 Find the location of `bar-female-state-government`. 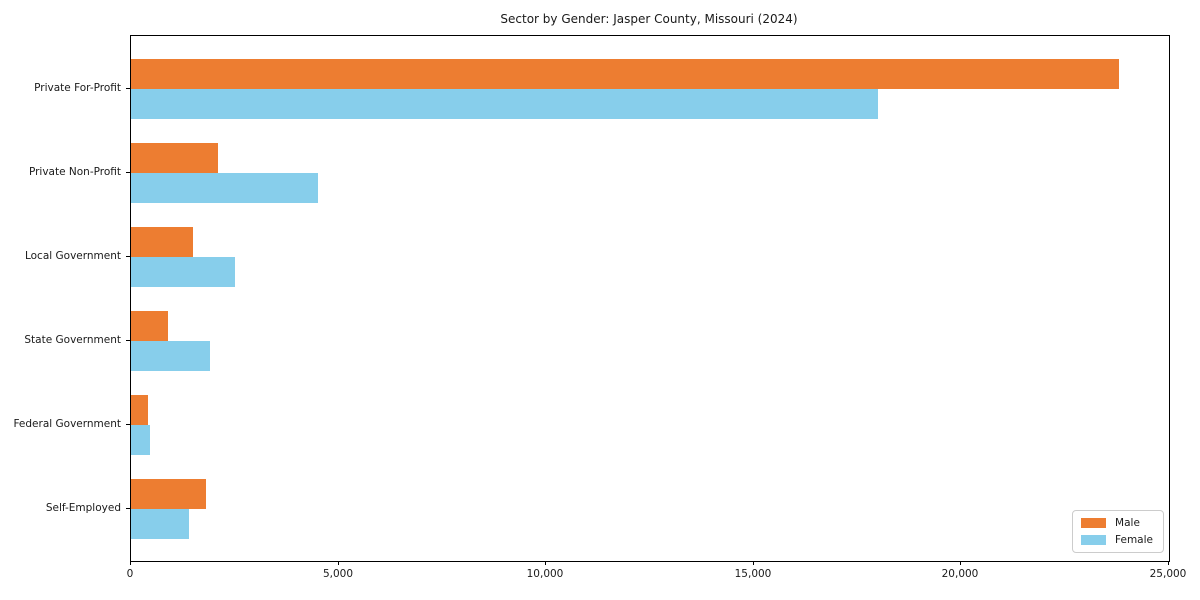

bar-female-state-government is located at coordinates (170, 356).